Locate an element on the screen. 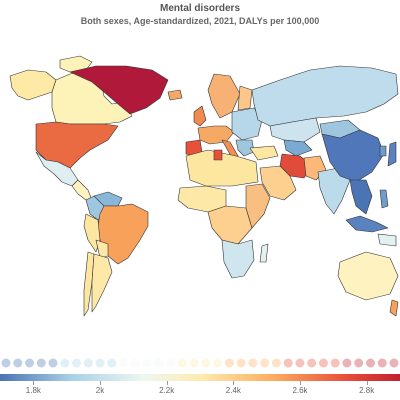 This screenshot has height=400, width=400. region-turkey is located at coordinates (264, 153).